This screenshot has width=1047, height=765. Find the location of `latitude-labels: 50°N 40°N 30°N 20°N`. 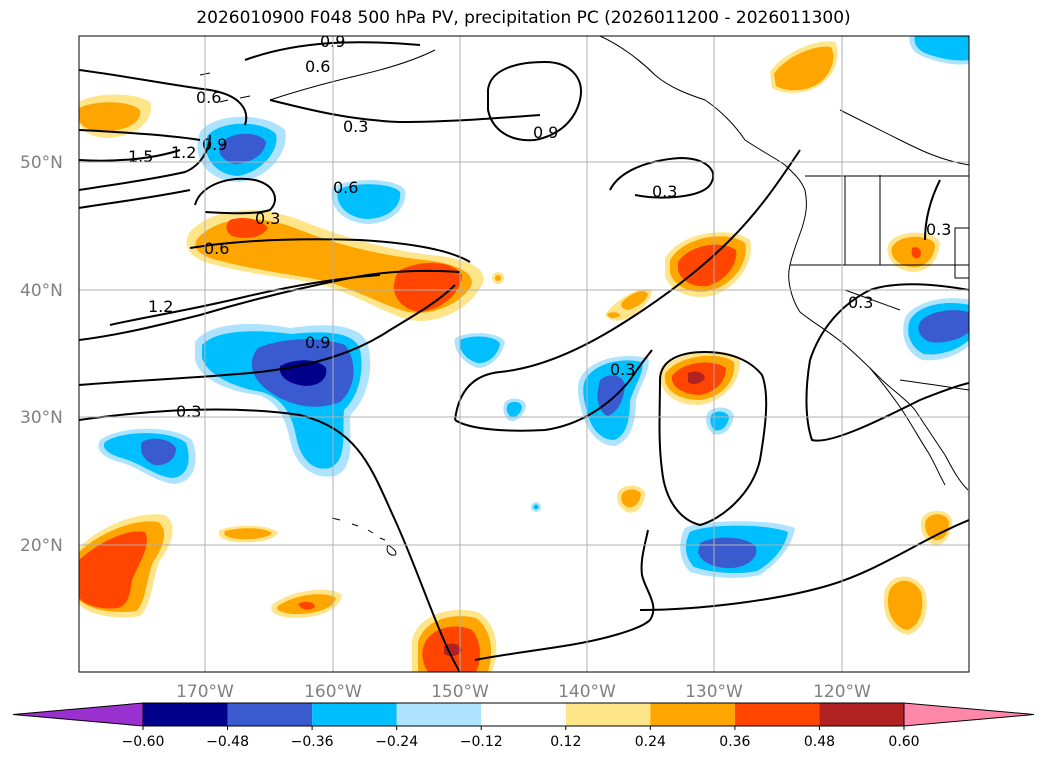

latitude-labels: 50°N 40°N 30°N 20°N is located at coordinates (41, 354).